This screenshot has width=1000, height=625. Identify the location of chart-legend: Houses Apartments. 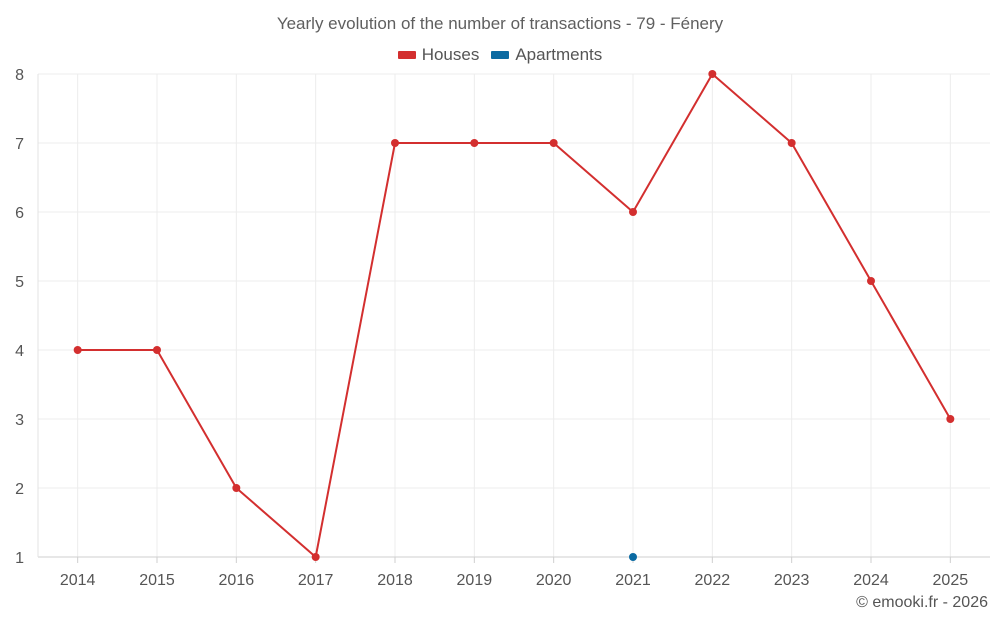
(500, 55).